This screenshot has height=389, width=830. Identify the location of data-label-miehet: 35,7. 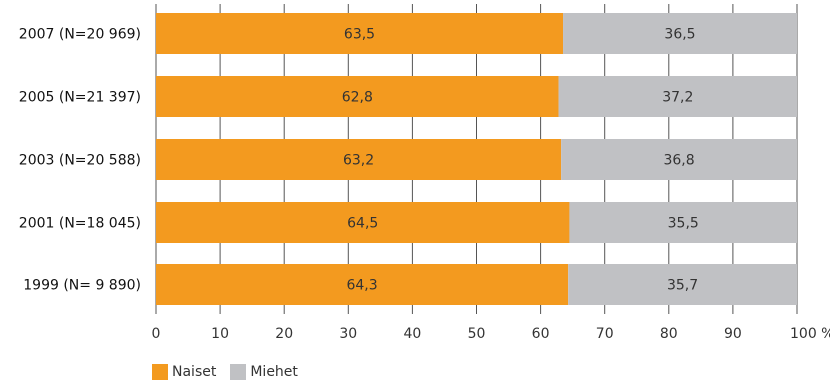
(682, 286).